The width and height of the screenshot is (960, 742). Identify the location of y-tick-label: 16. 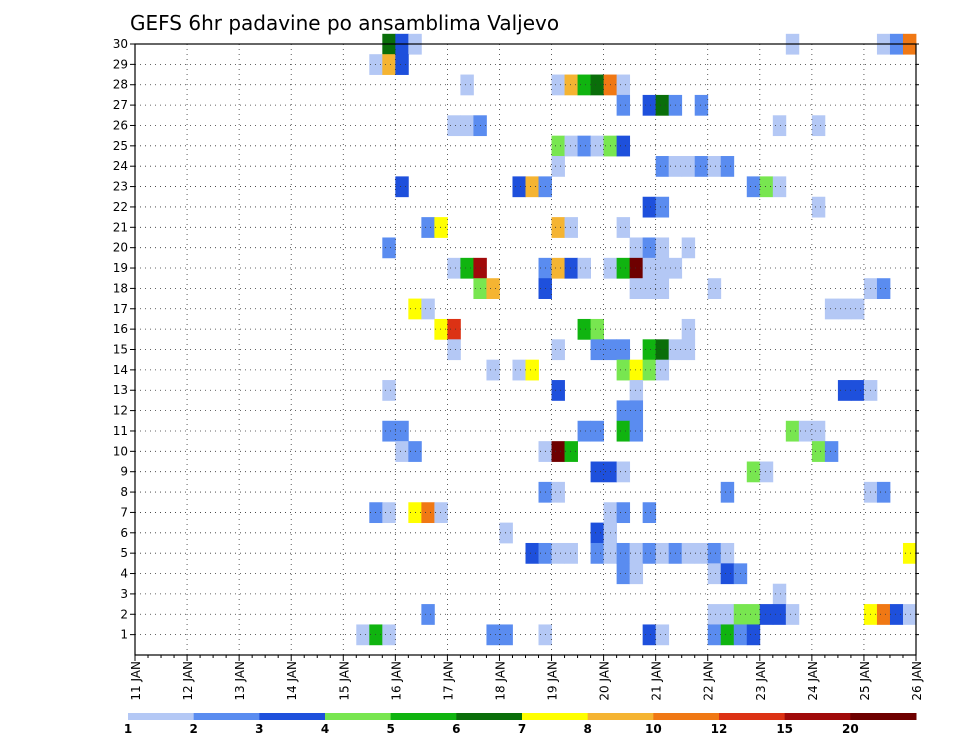
(120, 329).